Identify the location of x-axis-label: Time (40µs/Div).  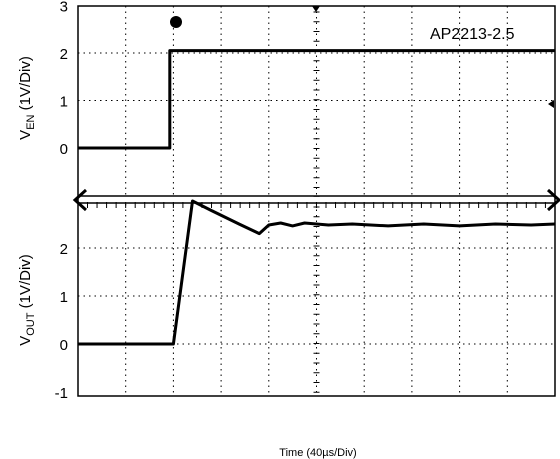
(317, 453).